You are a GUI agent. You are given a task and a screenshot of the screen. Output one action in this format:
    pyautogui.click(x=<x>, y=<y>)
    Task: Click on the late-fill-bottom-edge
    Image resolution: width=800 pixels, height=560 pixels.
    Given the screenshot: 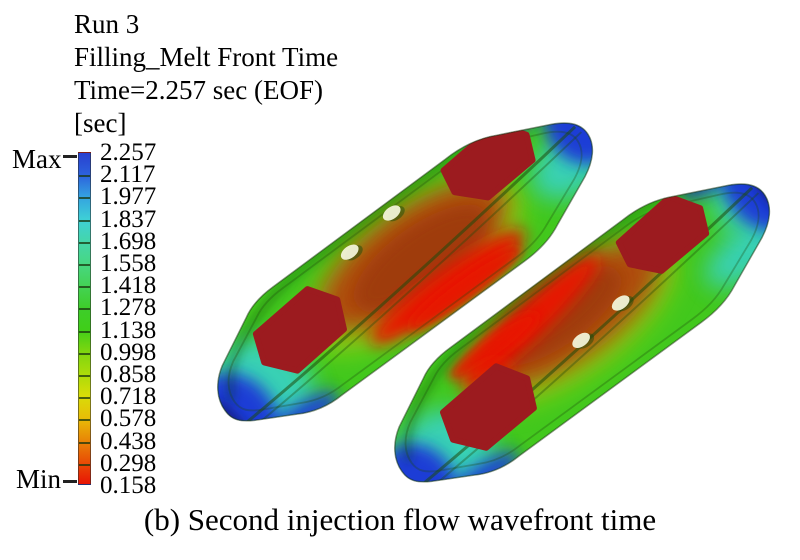 What is the action you would take?
    pyautogui.click(x=293, y=424)
    